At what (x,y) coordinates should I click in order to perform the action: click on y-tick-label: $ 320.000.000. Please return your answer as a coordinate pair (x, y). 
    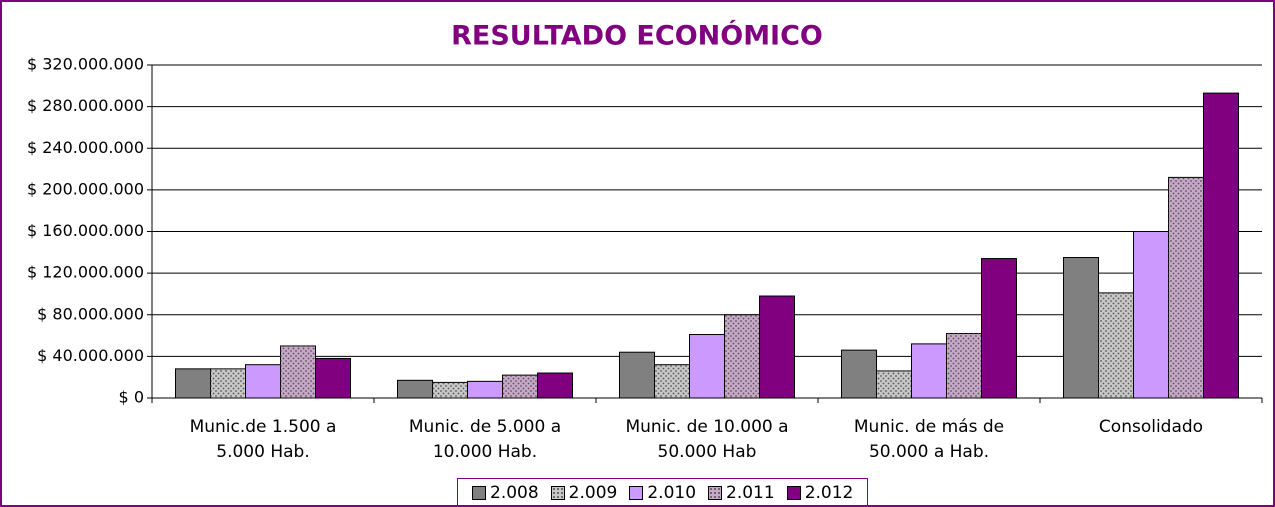
    Looking at the image, I should click on (85, 64).